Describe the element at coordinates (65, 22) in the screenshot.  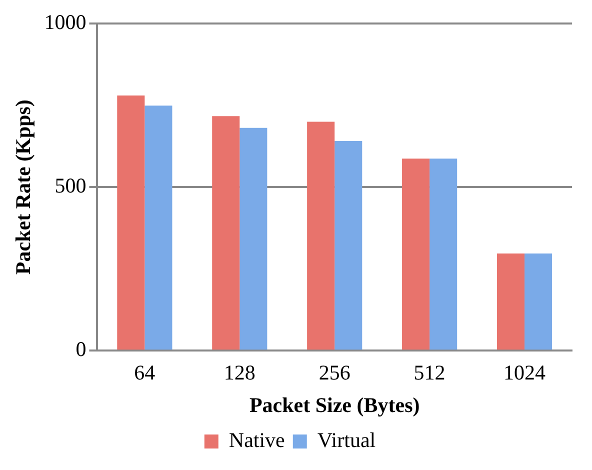
I see `y-tick-label: 1000` at that location.